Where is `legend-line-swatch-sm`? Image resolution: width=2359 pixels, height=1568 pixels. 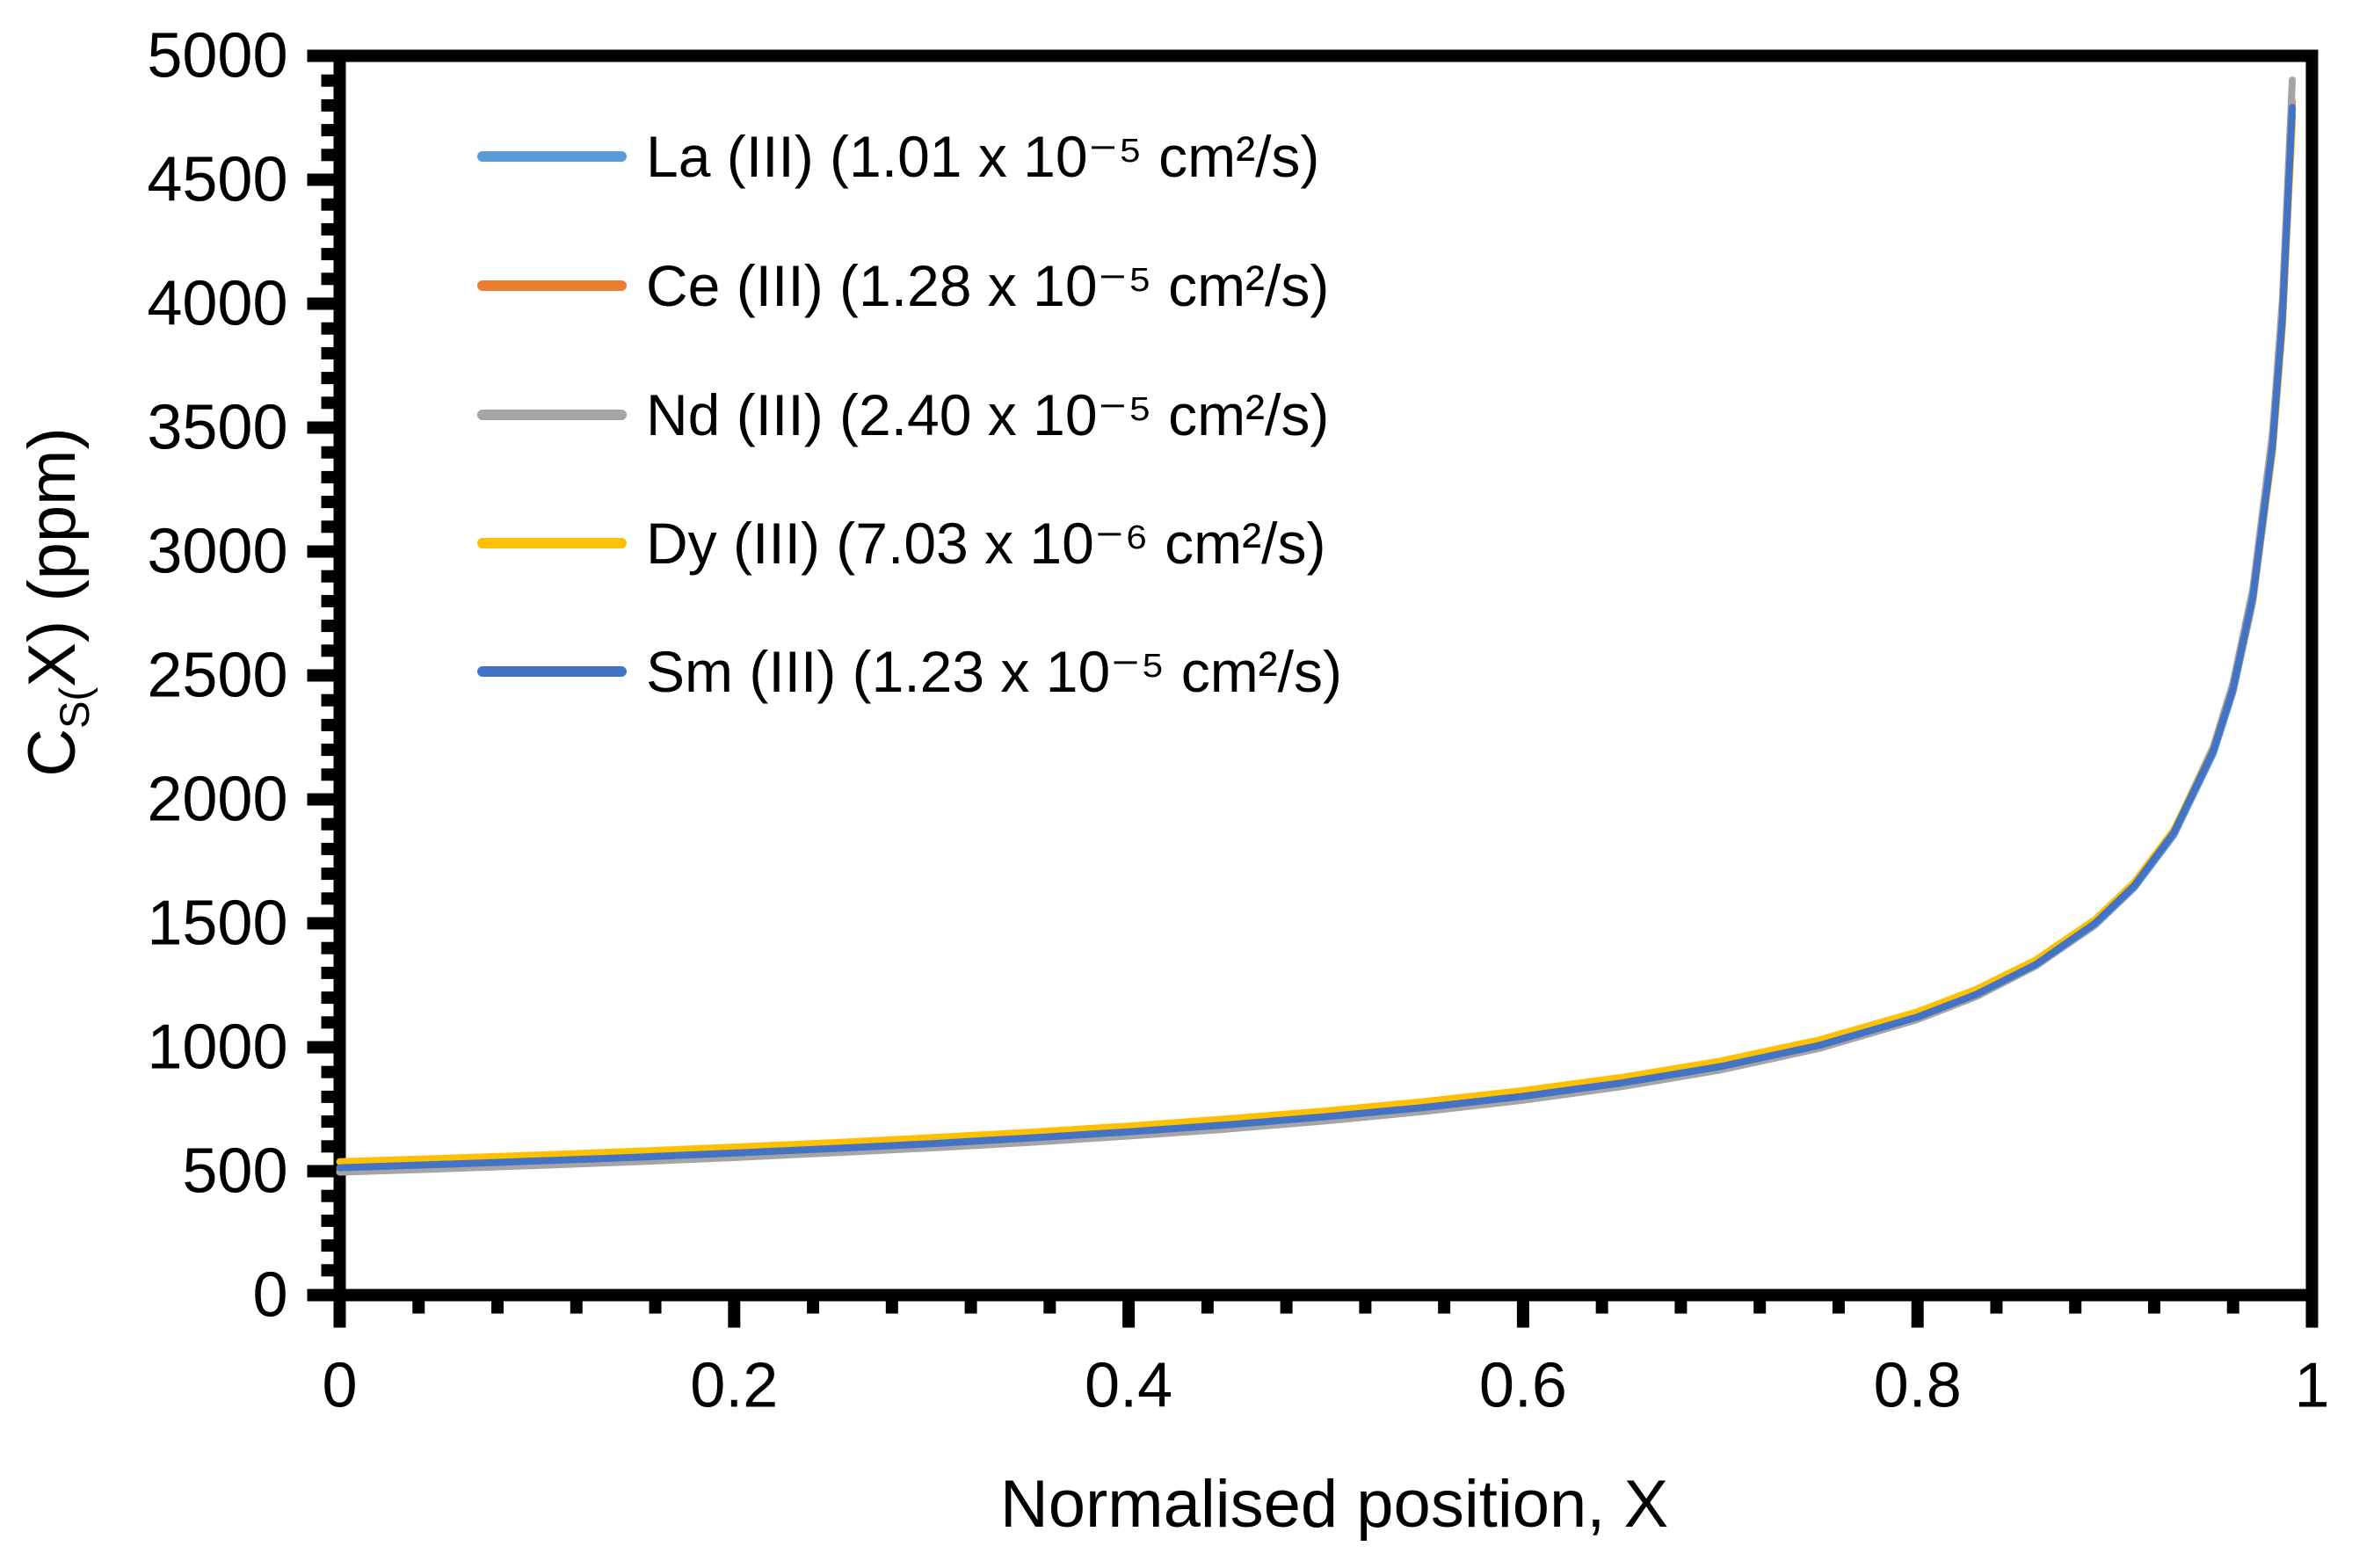
legend-line-swatch-sm is located at coordinates (552, 671).